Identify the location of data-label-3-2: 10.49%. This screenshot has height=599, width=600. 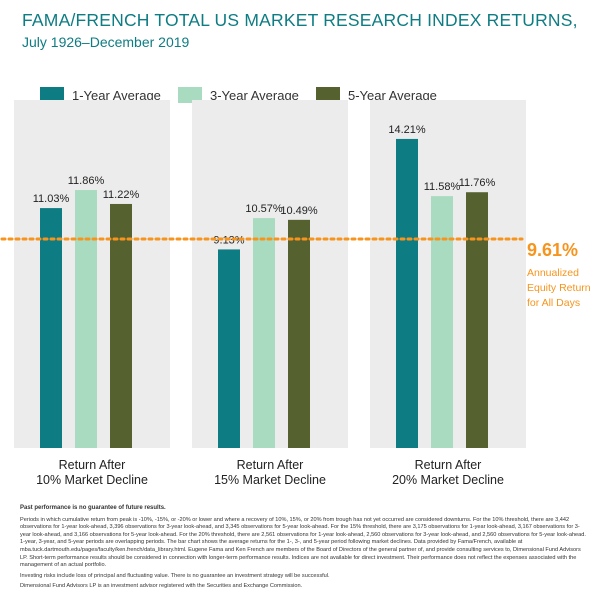
(299, 211).